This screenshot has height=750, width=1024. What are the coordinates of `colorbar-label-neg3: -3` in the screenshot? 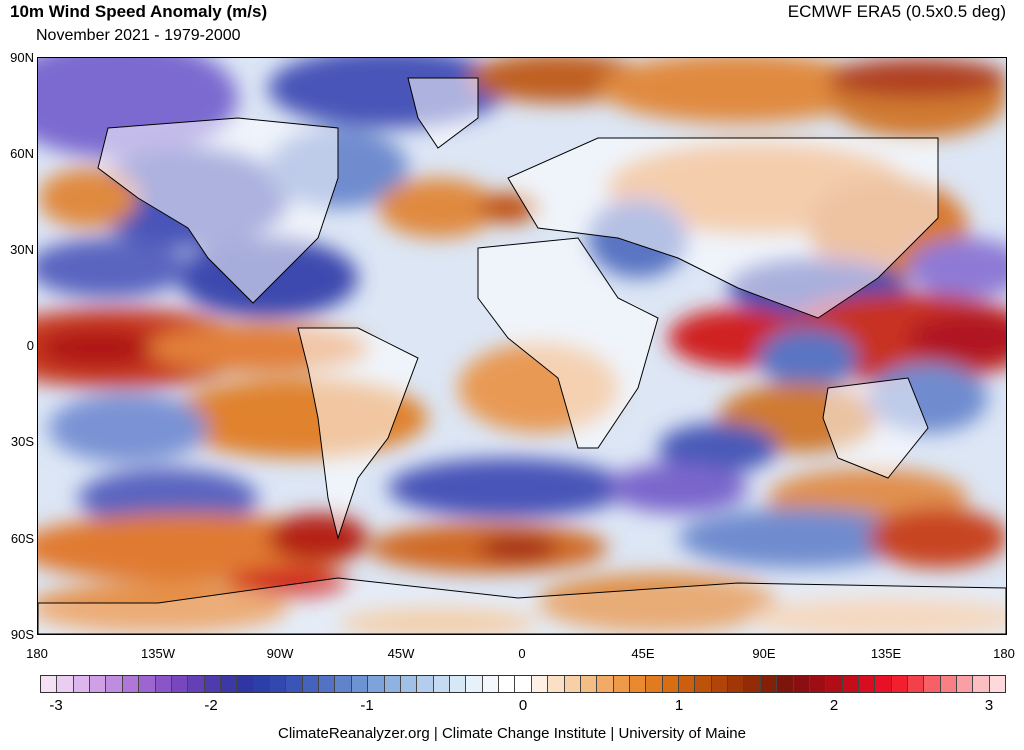 It's located at (56, 705).